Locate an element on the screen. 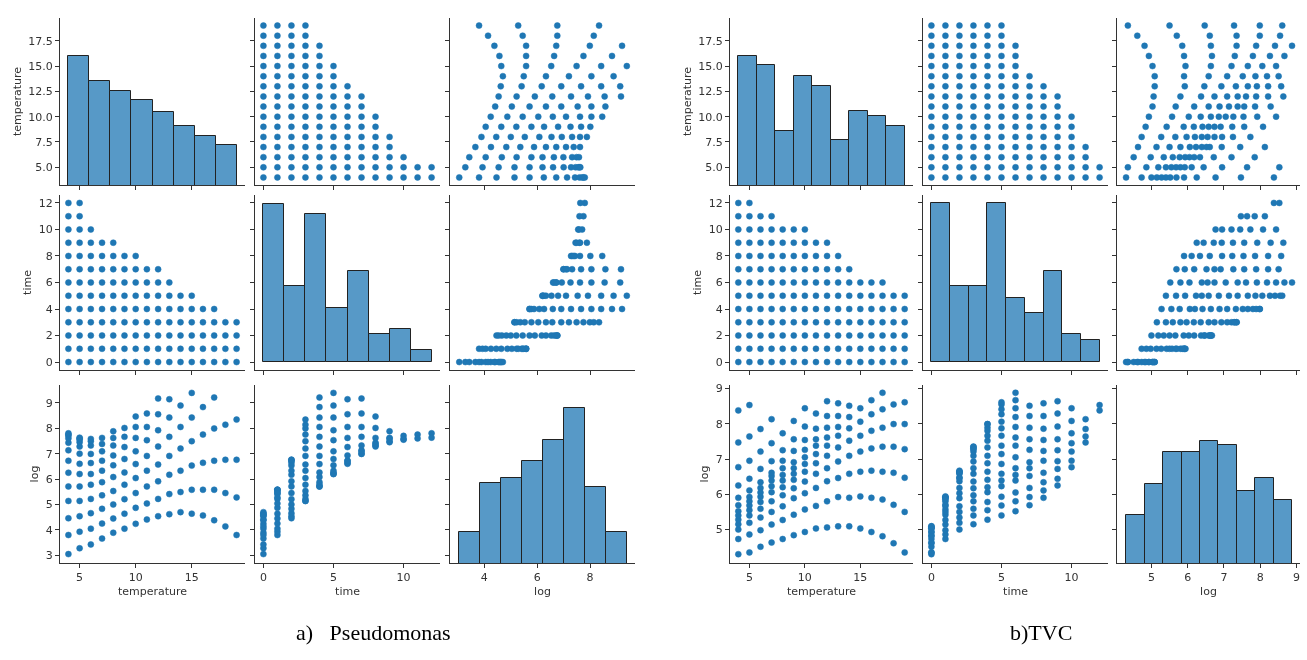 This screenshot has width=1307, height=660. text: a) Pseudomonas is located at coordinates (373, 632).